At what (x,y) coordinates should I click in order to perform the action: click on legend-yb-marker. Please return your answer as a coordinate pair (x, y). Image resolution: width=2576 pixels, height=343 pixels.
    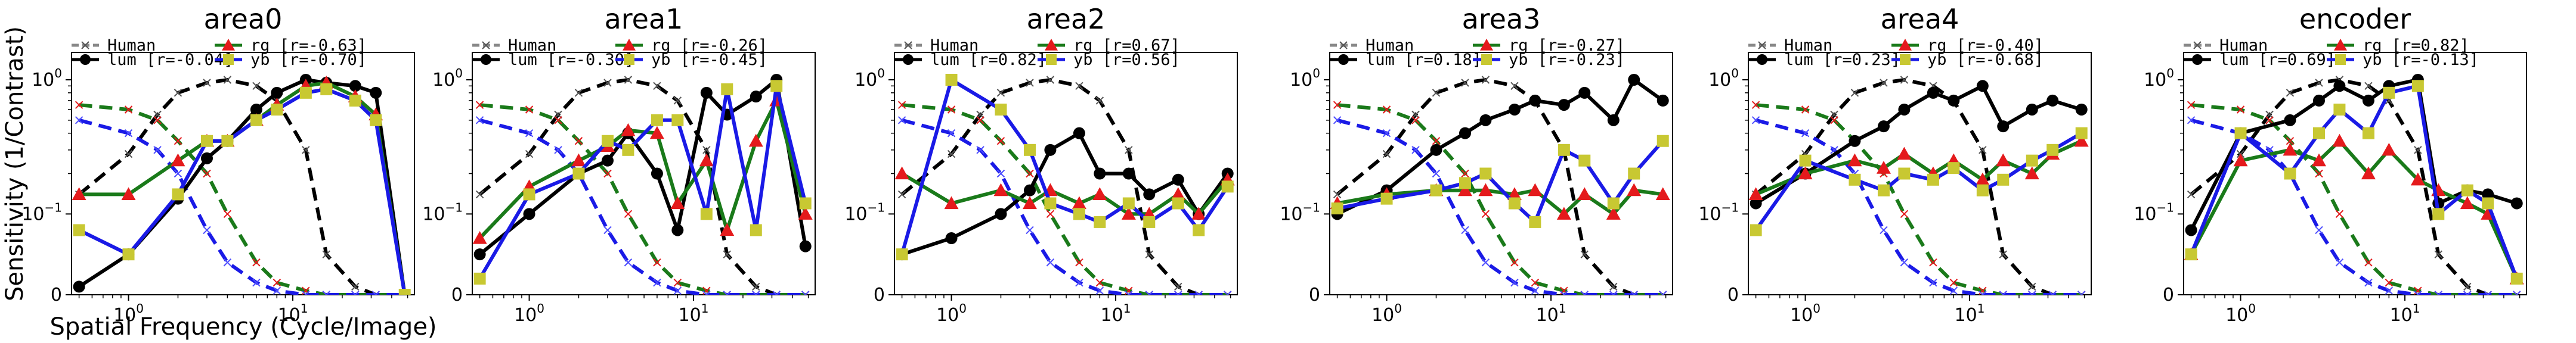
    Looking at the image, I should click on (1905, 60).